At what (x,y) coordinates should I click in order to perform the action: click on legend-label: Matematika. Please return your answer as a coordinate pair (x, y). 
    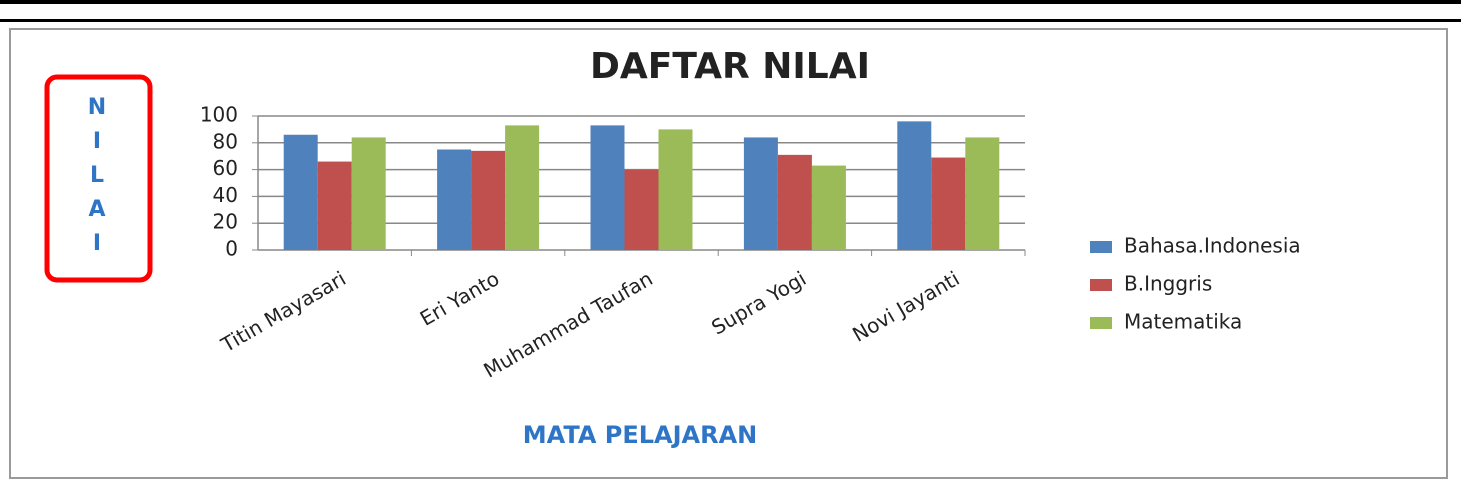
    Looking at the image, I should click on (1183, 322).